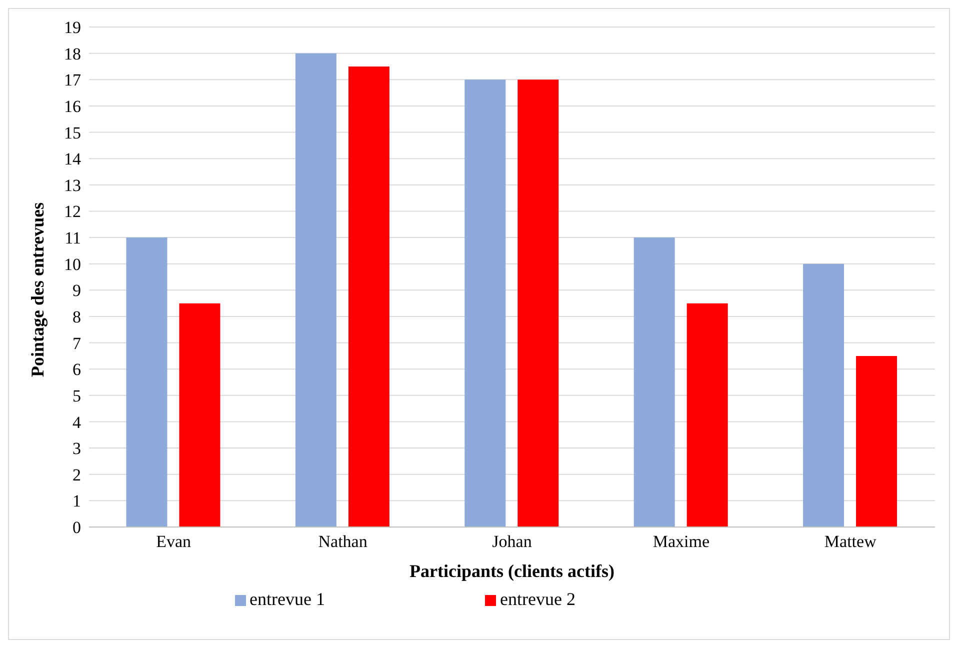  What do you see at coordinates (72, 54) in the screenshot?
I see `y-tick-label: 18` at bounding box center [72, 54].